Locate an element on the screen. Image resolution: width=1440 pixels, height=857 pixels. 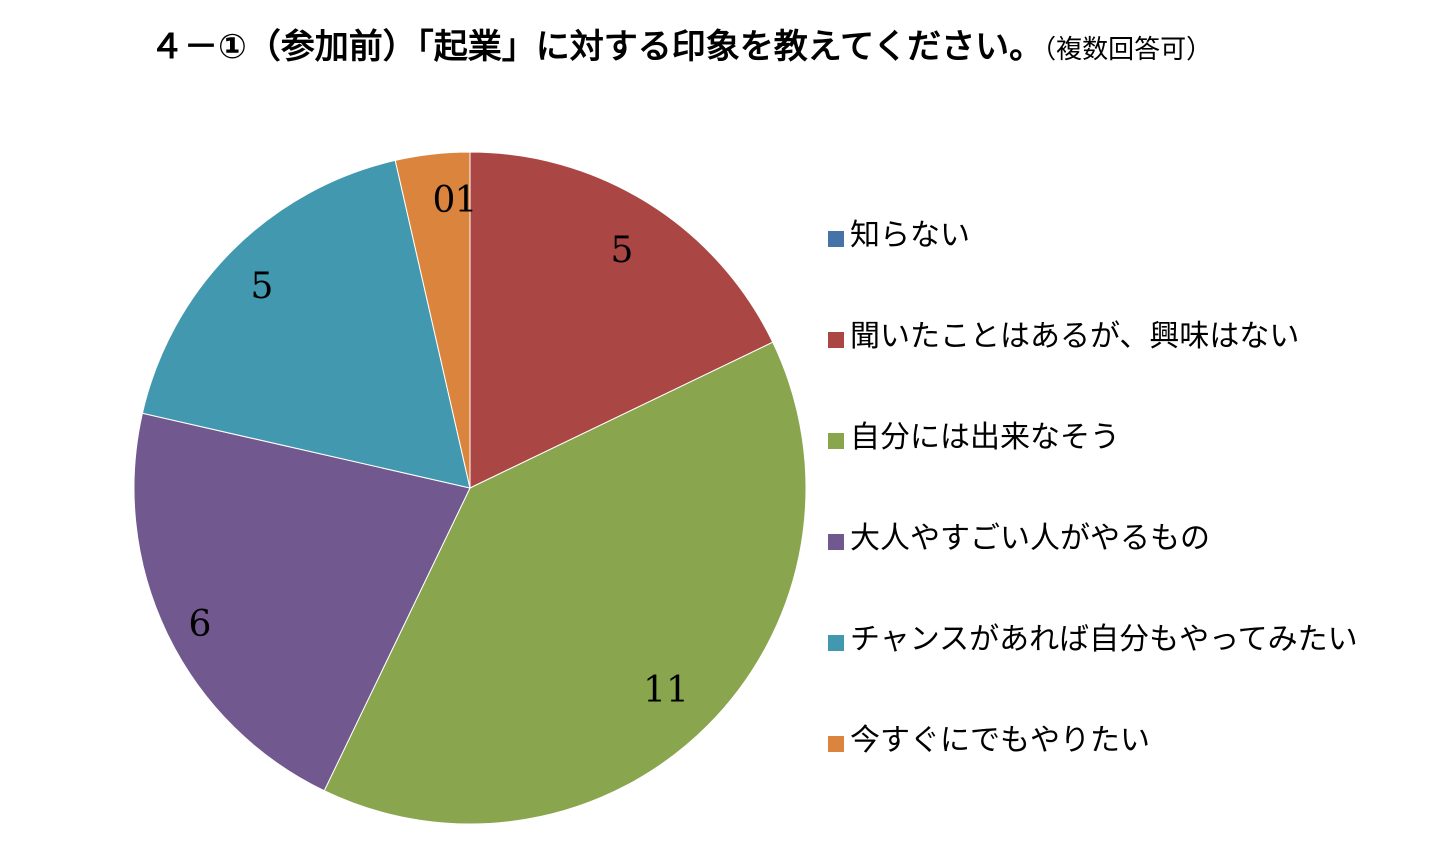
data-label: 0 is located at coordinates (444, 200).